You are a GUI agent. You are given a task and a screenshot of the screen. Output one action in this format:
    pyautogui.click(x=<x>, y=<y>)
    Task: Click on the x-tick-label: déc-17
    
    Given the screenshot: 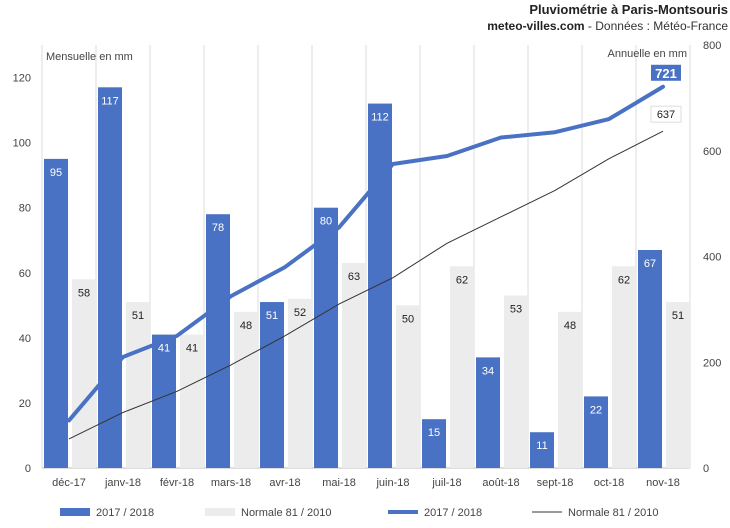 What is the action you would take?
    pyautogui.click(x=69, y=483)
    